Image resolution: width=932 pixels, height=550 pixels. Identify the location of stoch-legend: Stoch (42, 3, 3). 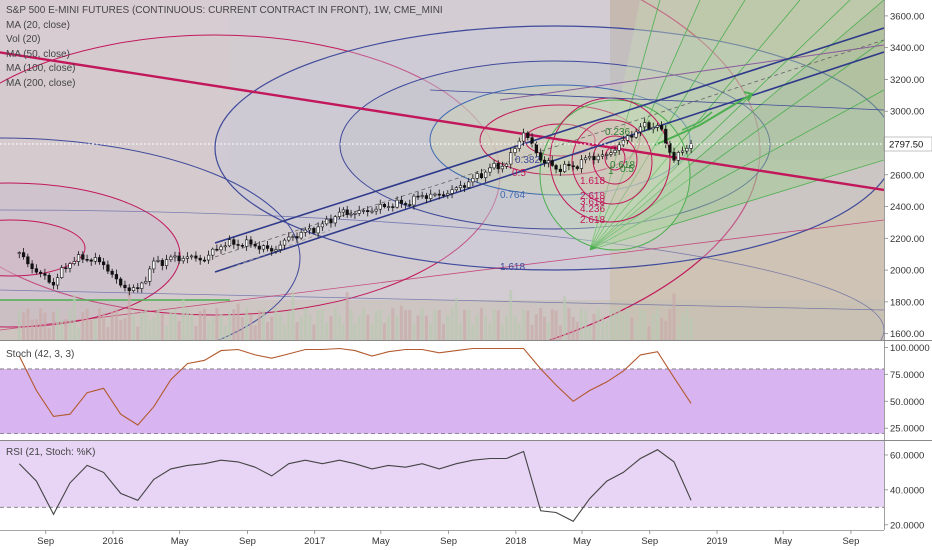
(40, 355).